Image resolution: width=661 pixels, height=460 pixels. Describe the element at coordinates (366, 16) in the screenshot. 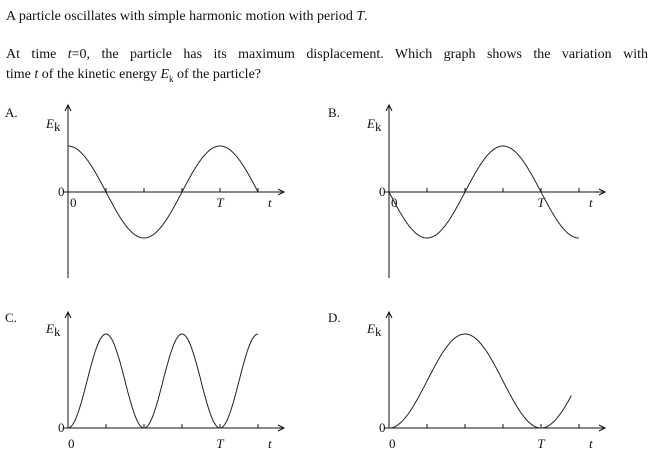

I see `punct: .` at that location.